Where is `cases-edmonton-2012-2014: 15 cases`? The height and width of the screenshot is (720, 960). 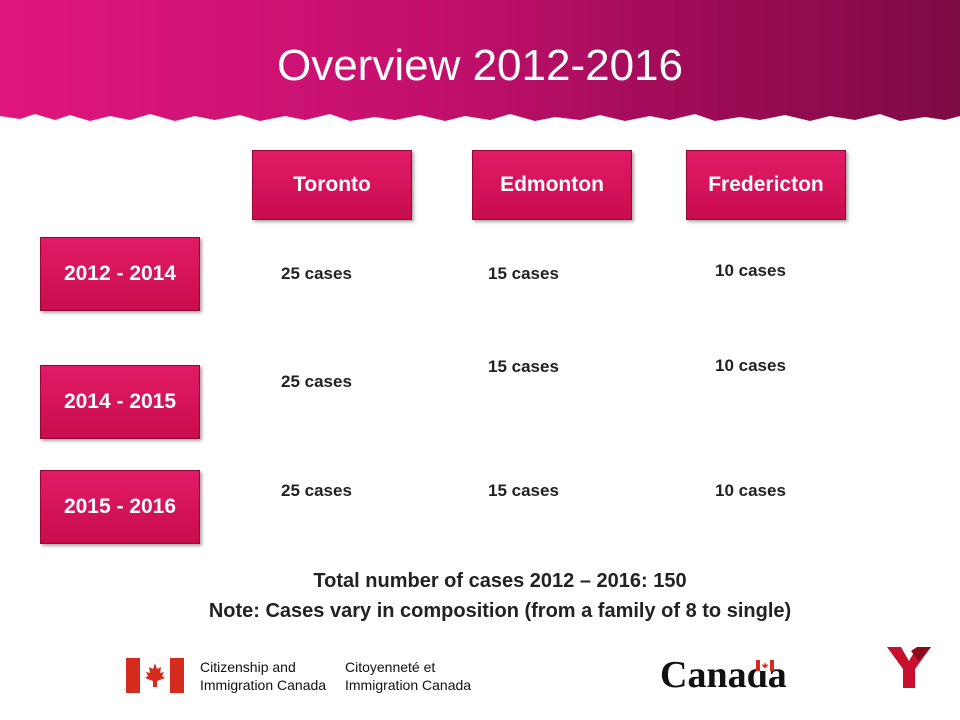 cases-edmonton-2012-2014: 15 cases is located at coordinates (523, 273).